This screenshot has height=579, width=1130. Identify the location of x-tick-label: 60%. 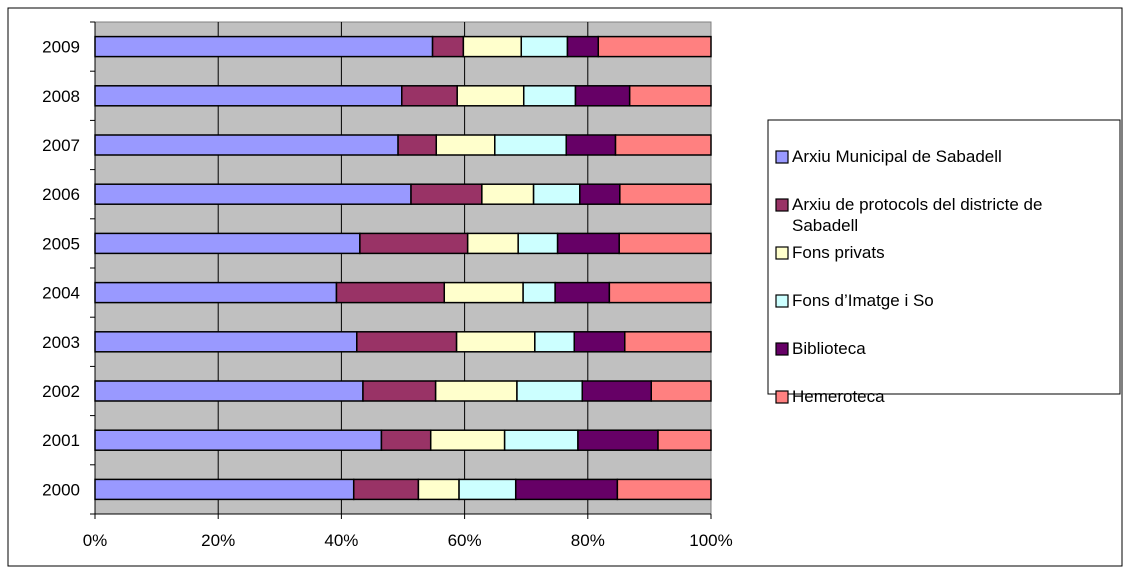
(465, 540).